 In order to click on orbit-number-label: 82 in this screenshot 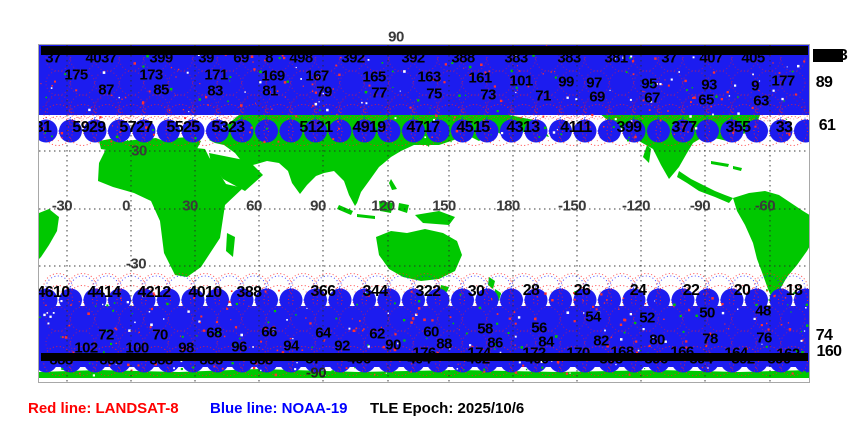, I will do `click(601, 341)`.